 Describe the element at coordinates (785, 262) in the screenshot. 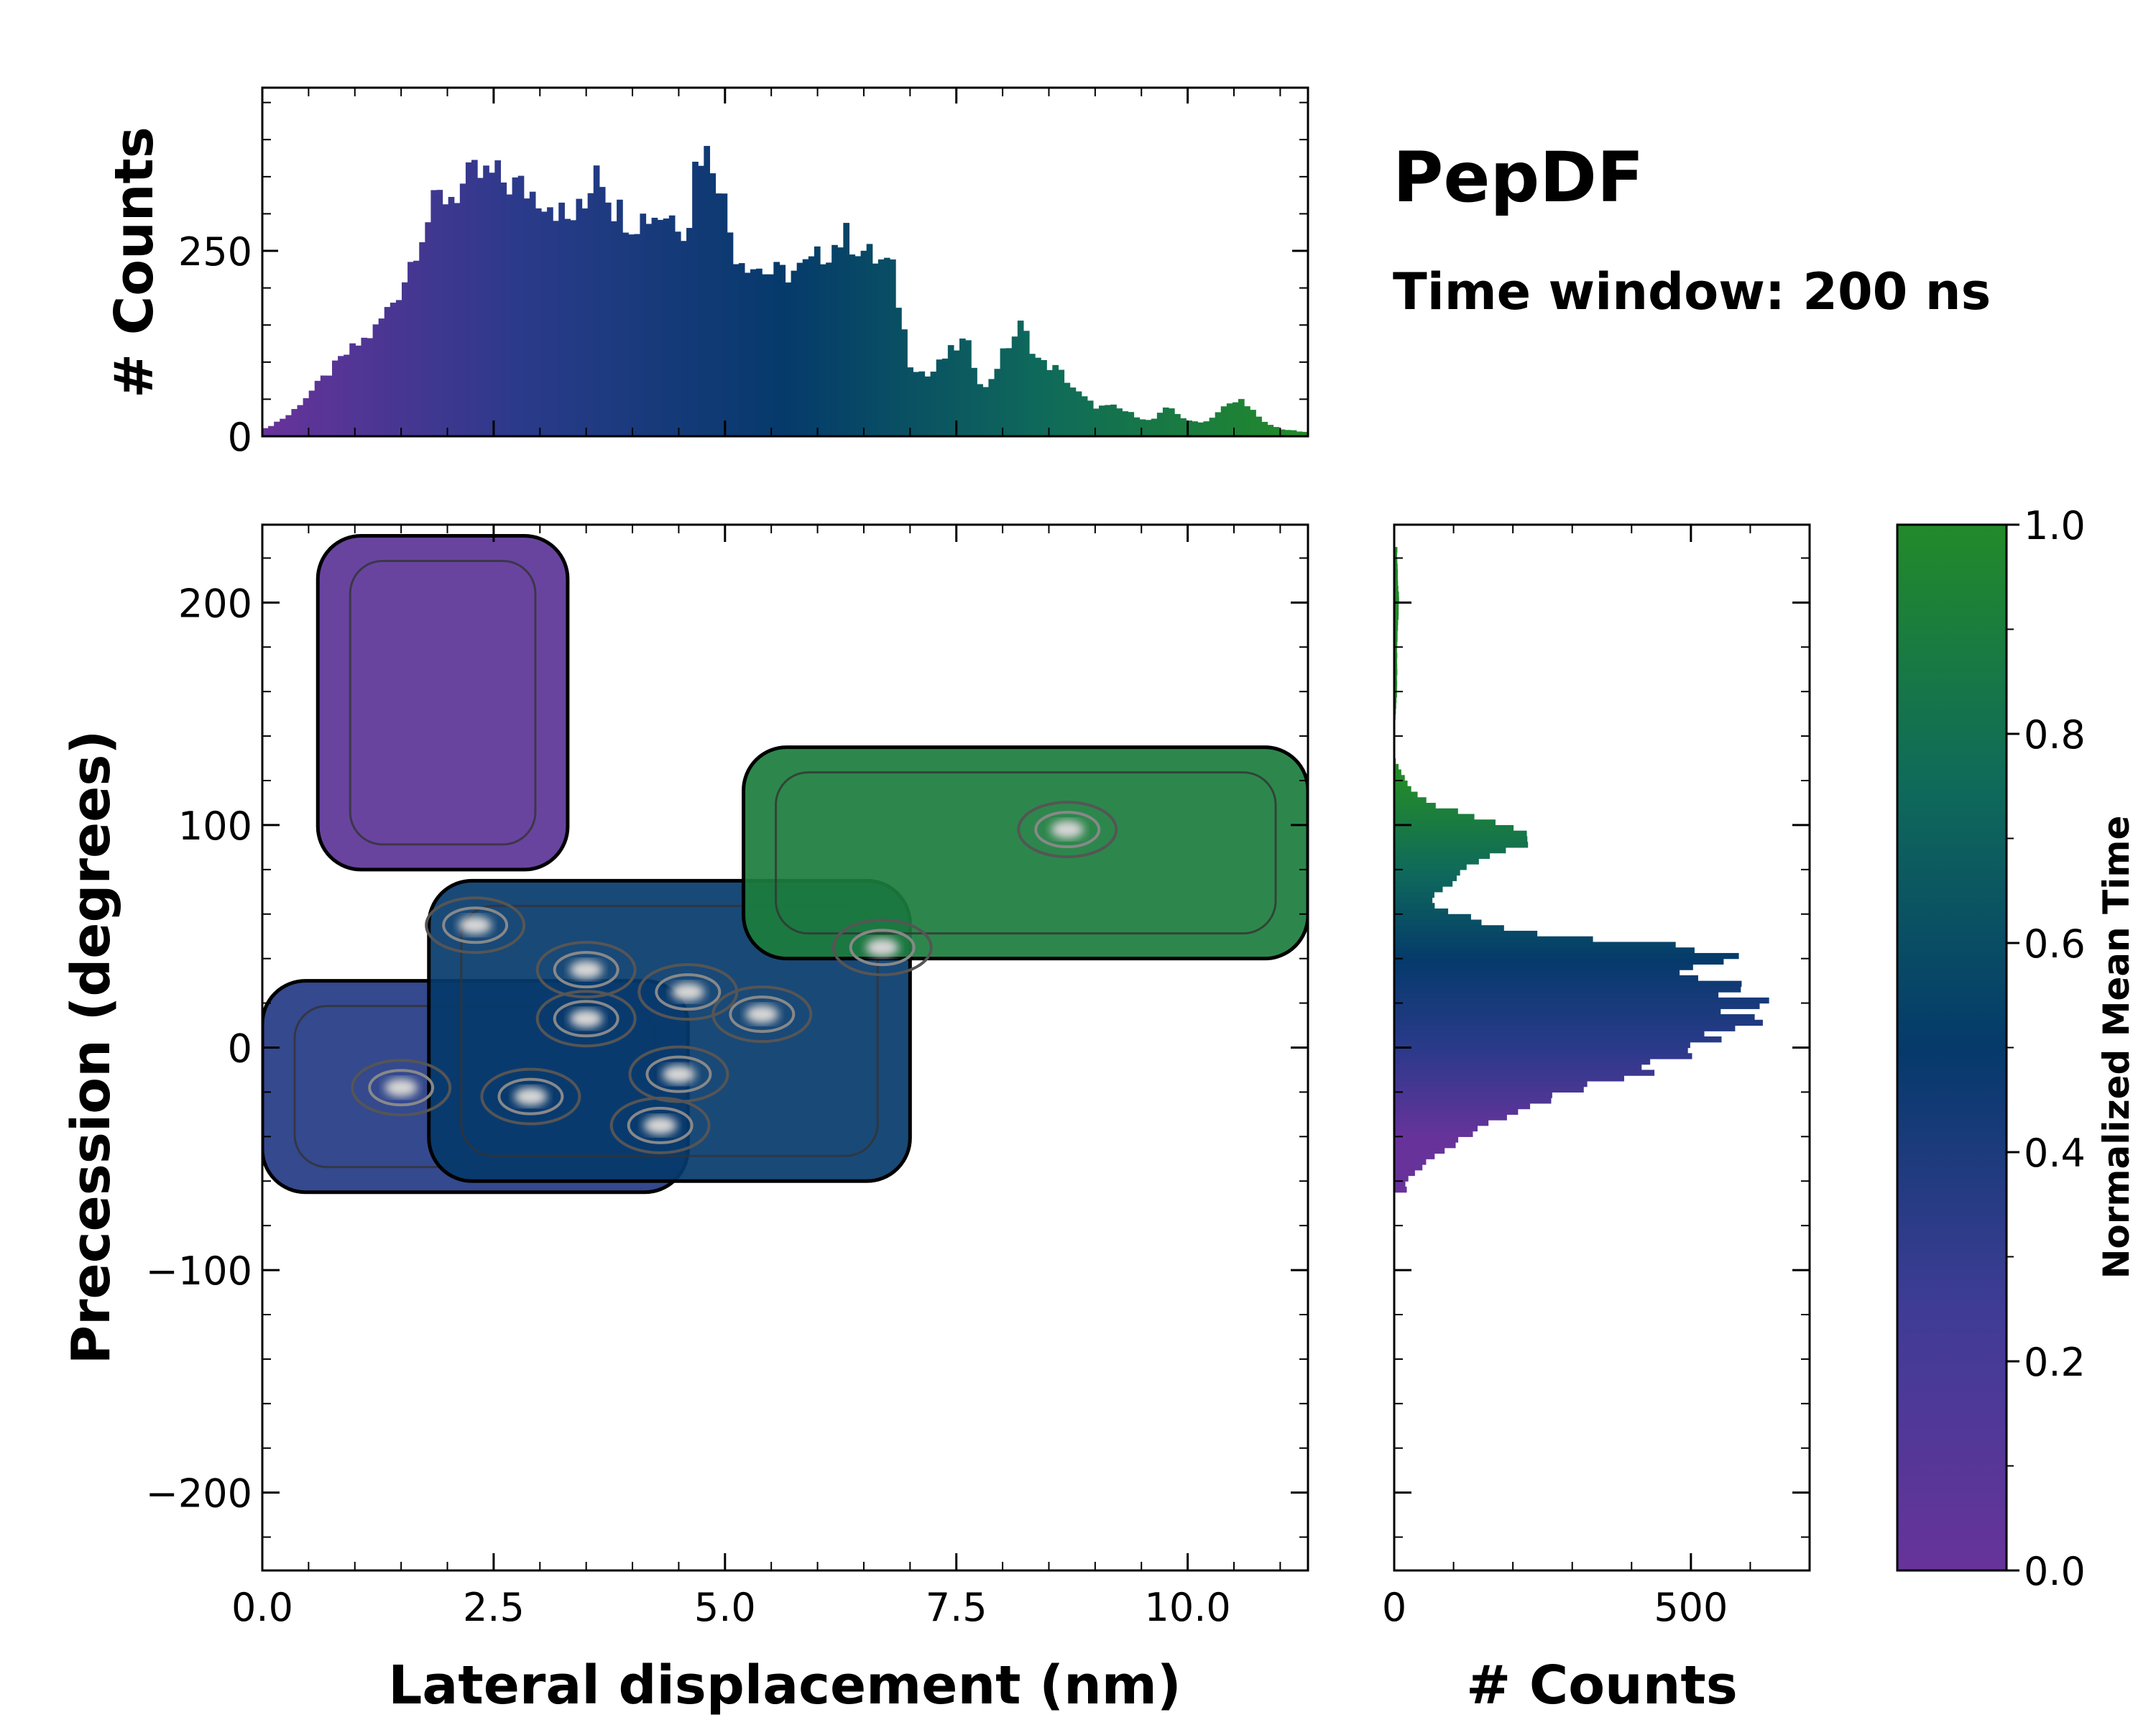

I see `top-histogram-frame` at that location.